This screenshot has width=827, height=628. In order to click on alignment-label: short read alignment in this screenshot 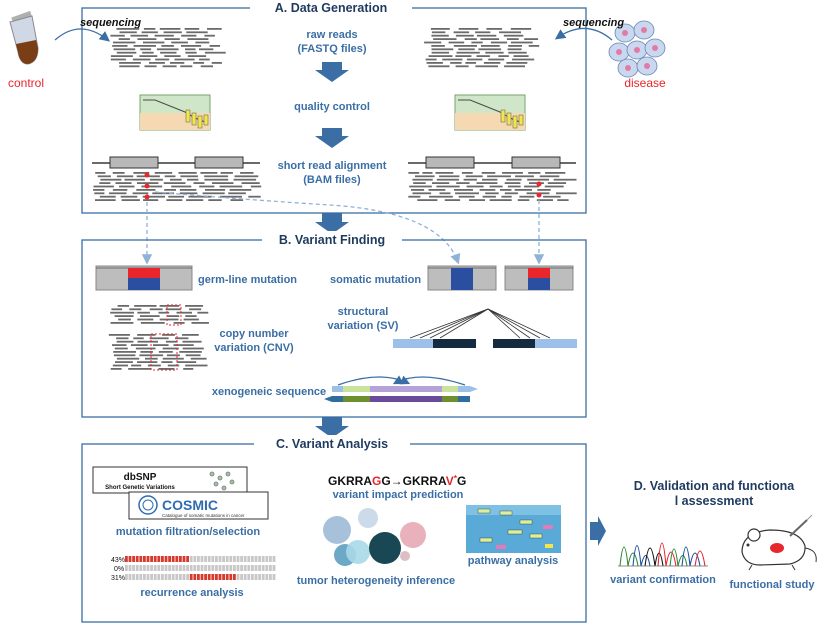, I will do `click(332, 166)`.